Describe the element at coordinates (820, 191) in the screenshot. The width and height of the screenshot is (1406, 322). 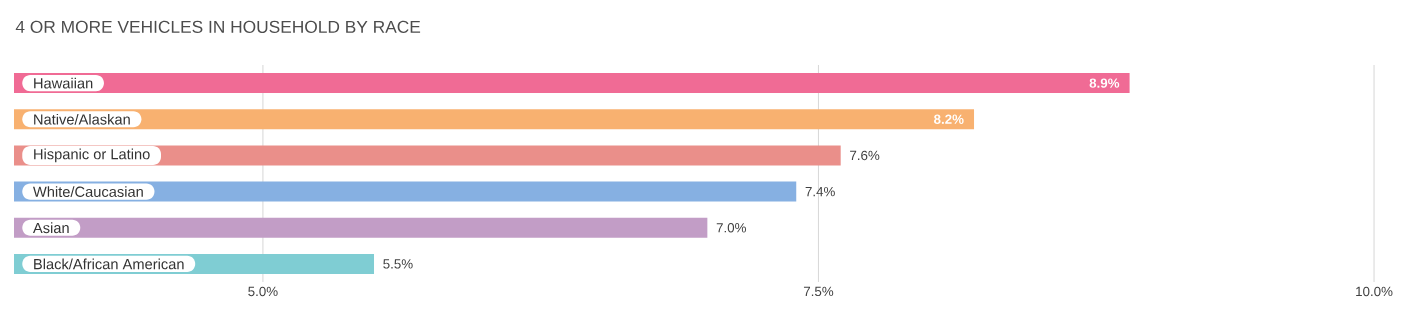
I see `data-label: 7.4%` at that location.